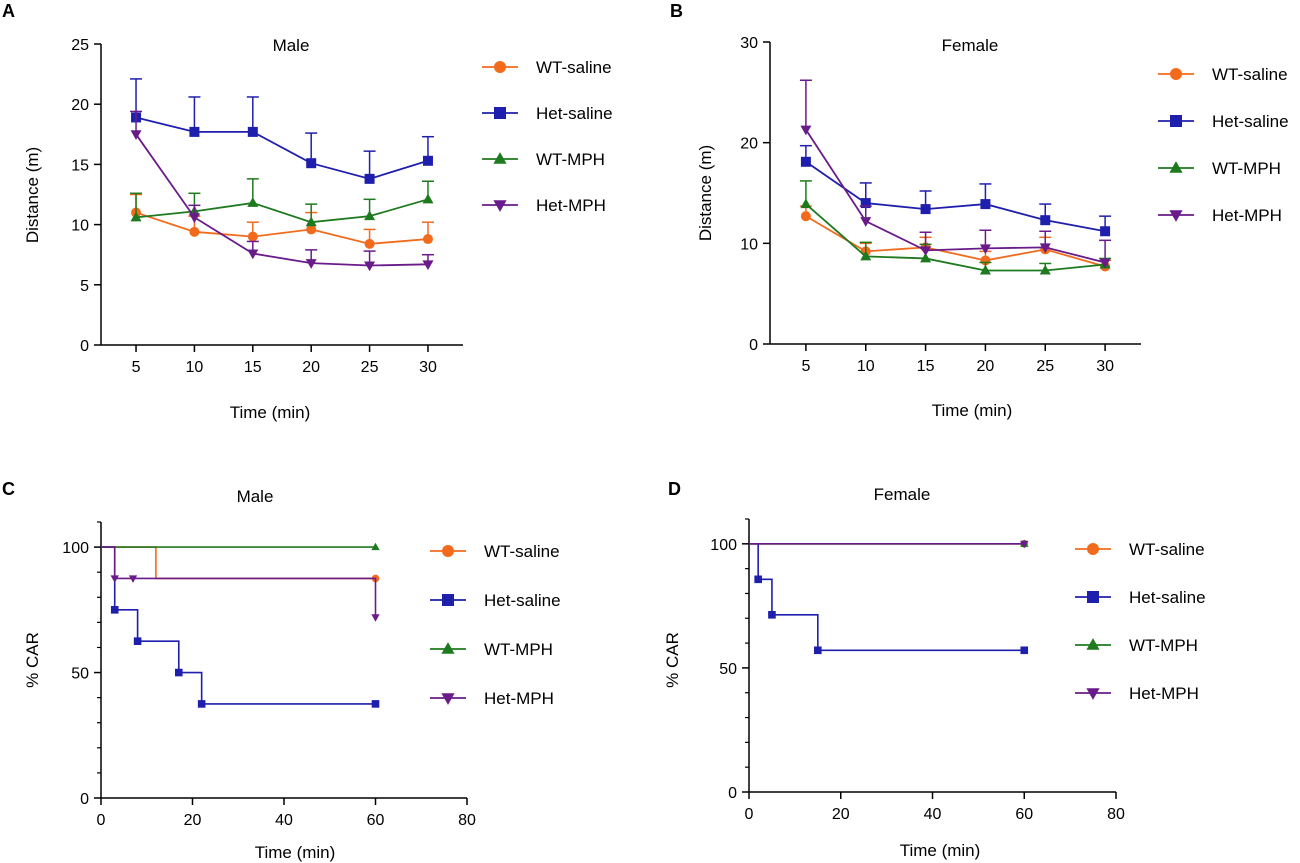 This screenshot has width=1300, height=863. Describe the element at coordinates (240, 627) in the screenshot. I see `panel-c-series-het-saline` at that location.